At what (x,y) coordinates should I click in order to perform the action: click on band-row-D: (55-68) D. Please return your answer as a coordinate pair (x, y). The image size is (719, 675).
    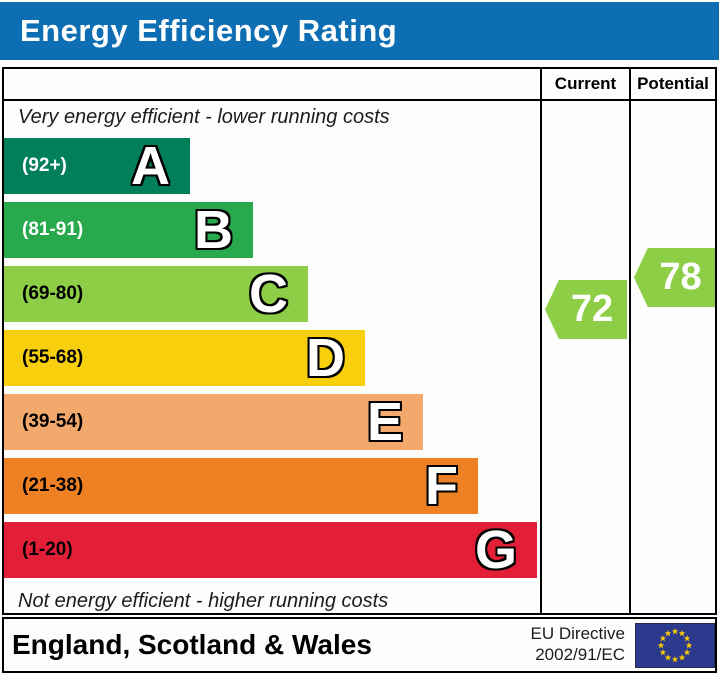
    Looking at the image, I should click on (184, 358).